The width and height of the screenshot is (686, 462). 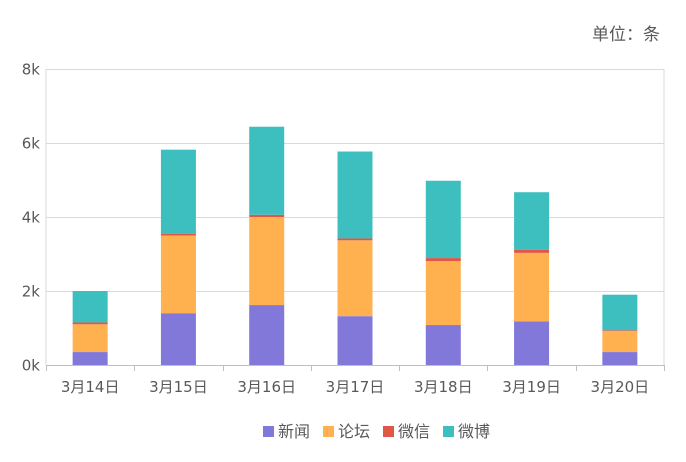 What do you see at coordinates (31, 366) in the screenshot?
I see `y-tick-label: 0k` at bounding box center [31, 366].